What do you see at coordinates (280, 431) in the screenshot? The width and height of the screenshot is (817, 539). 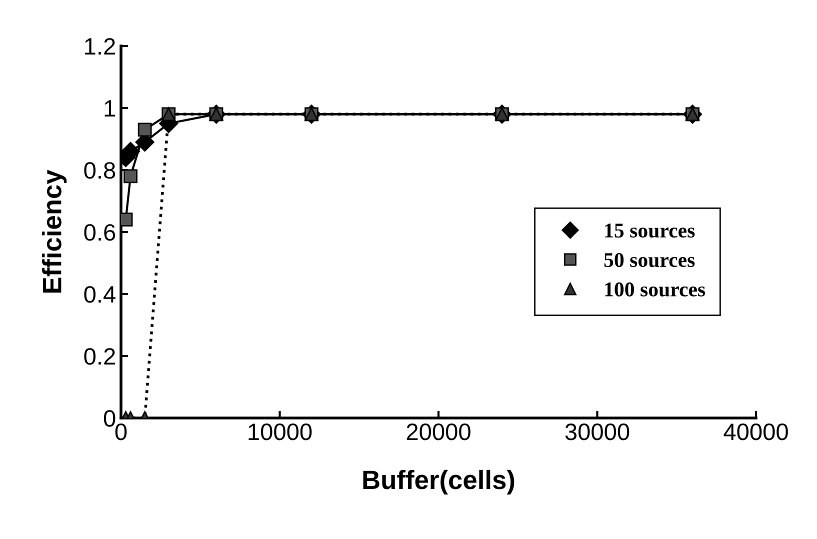 I see `x-tick-label: 10000` at bounding box center [280, 431].